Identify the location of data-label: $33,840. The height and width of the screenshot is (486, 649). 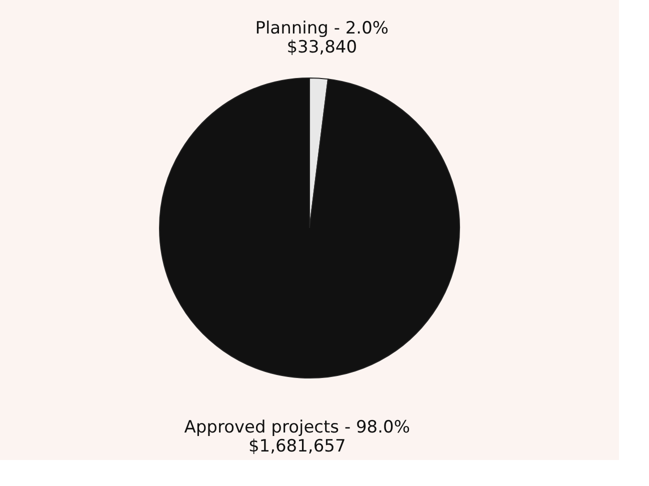
(322, 47).